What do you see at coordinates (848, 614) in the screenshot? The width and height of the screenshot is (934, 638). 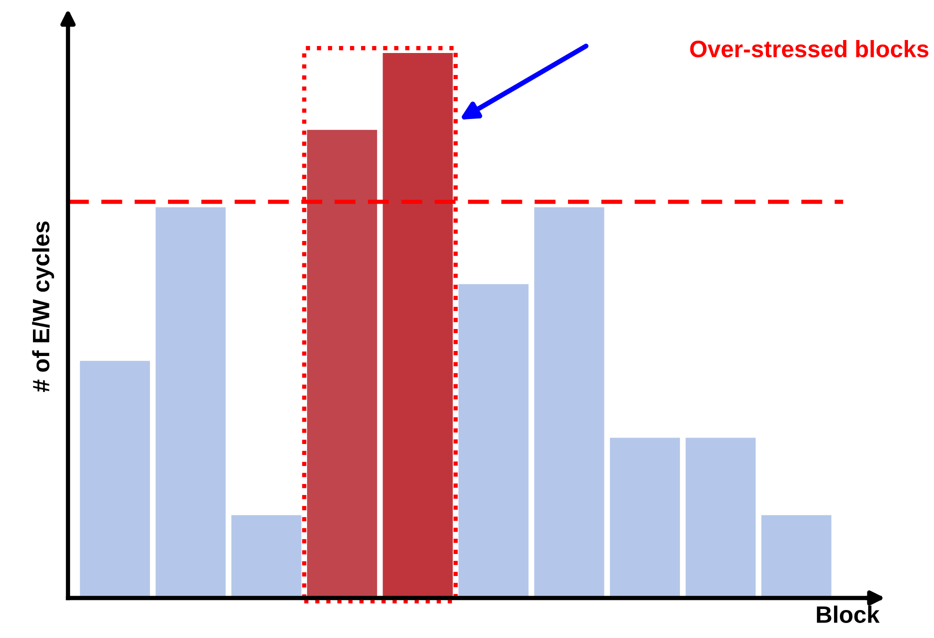 I see `x-axis-title: Block` at bounding box center [848, 614].